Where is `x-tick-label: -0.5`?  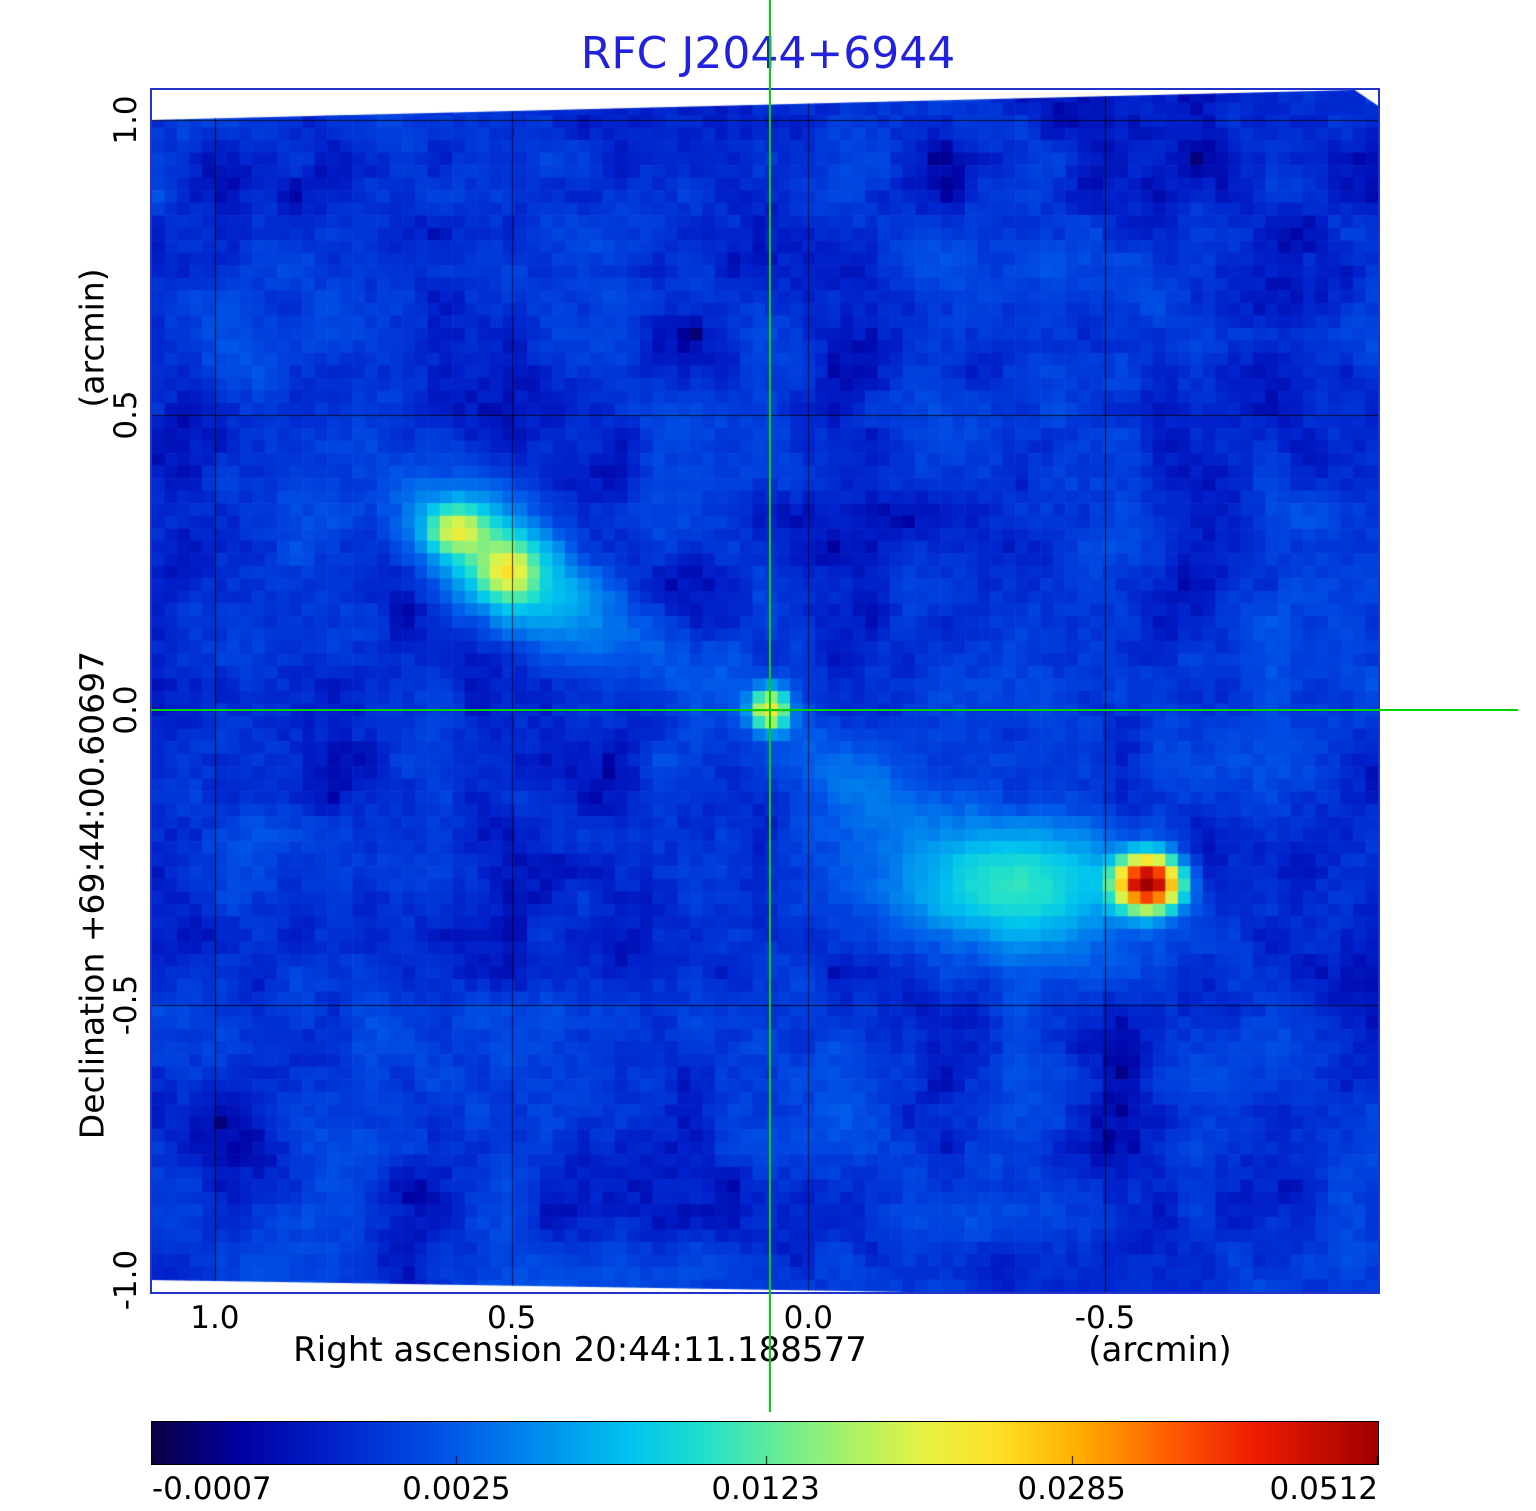 x-tick-label: -0.5 is located at coordinates (1105, 1318).